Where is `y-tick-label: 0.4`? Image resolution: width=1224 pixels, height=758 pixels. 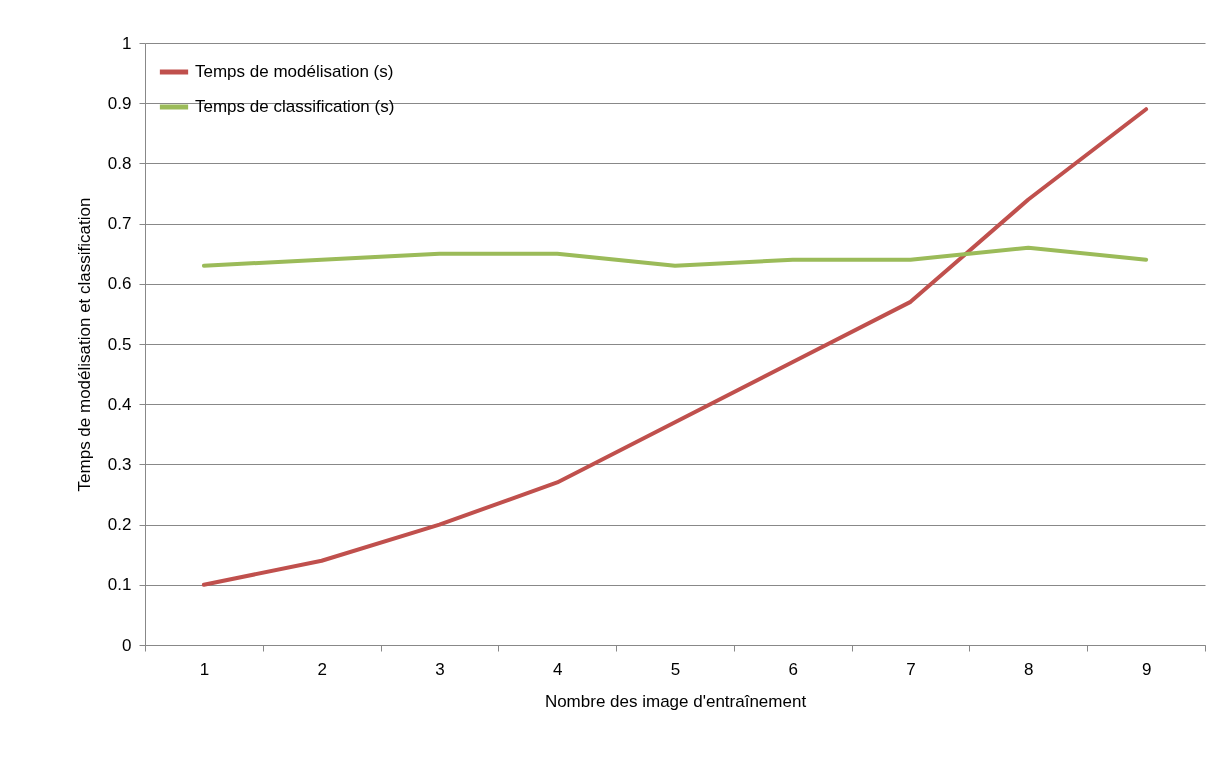
y-tick-label: 0.4 is located at coordinates (119, 404).